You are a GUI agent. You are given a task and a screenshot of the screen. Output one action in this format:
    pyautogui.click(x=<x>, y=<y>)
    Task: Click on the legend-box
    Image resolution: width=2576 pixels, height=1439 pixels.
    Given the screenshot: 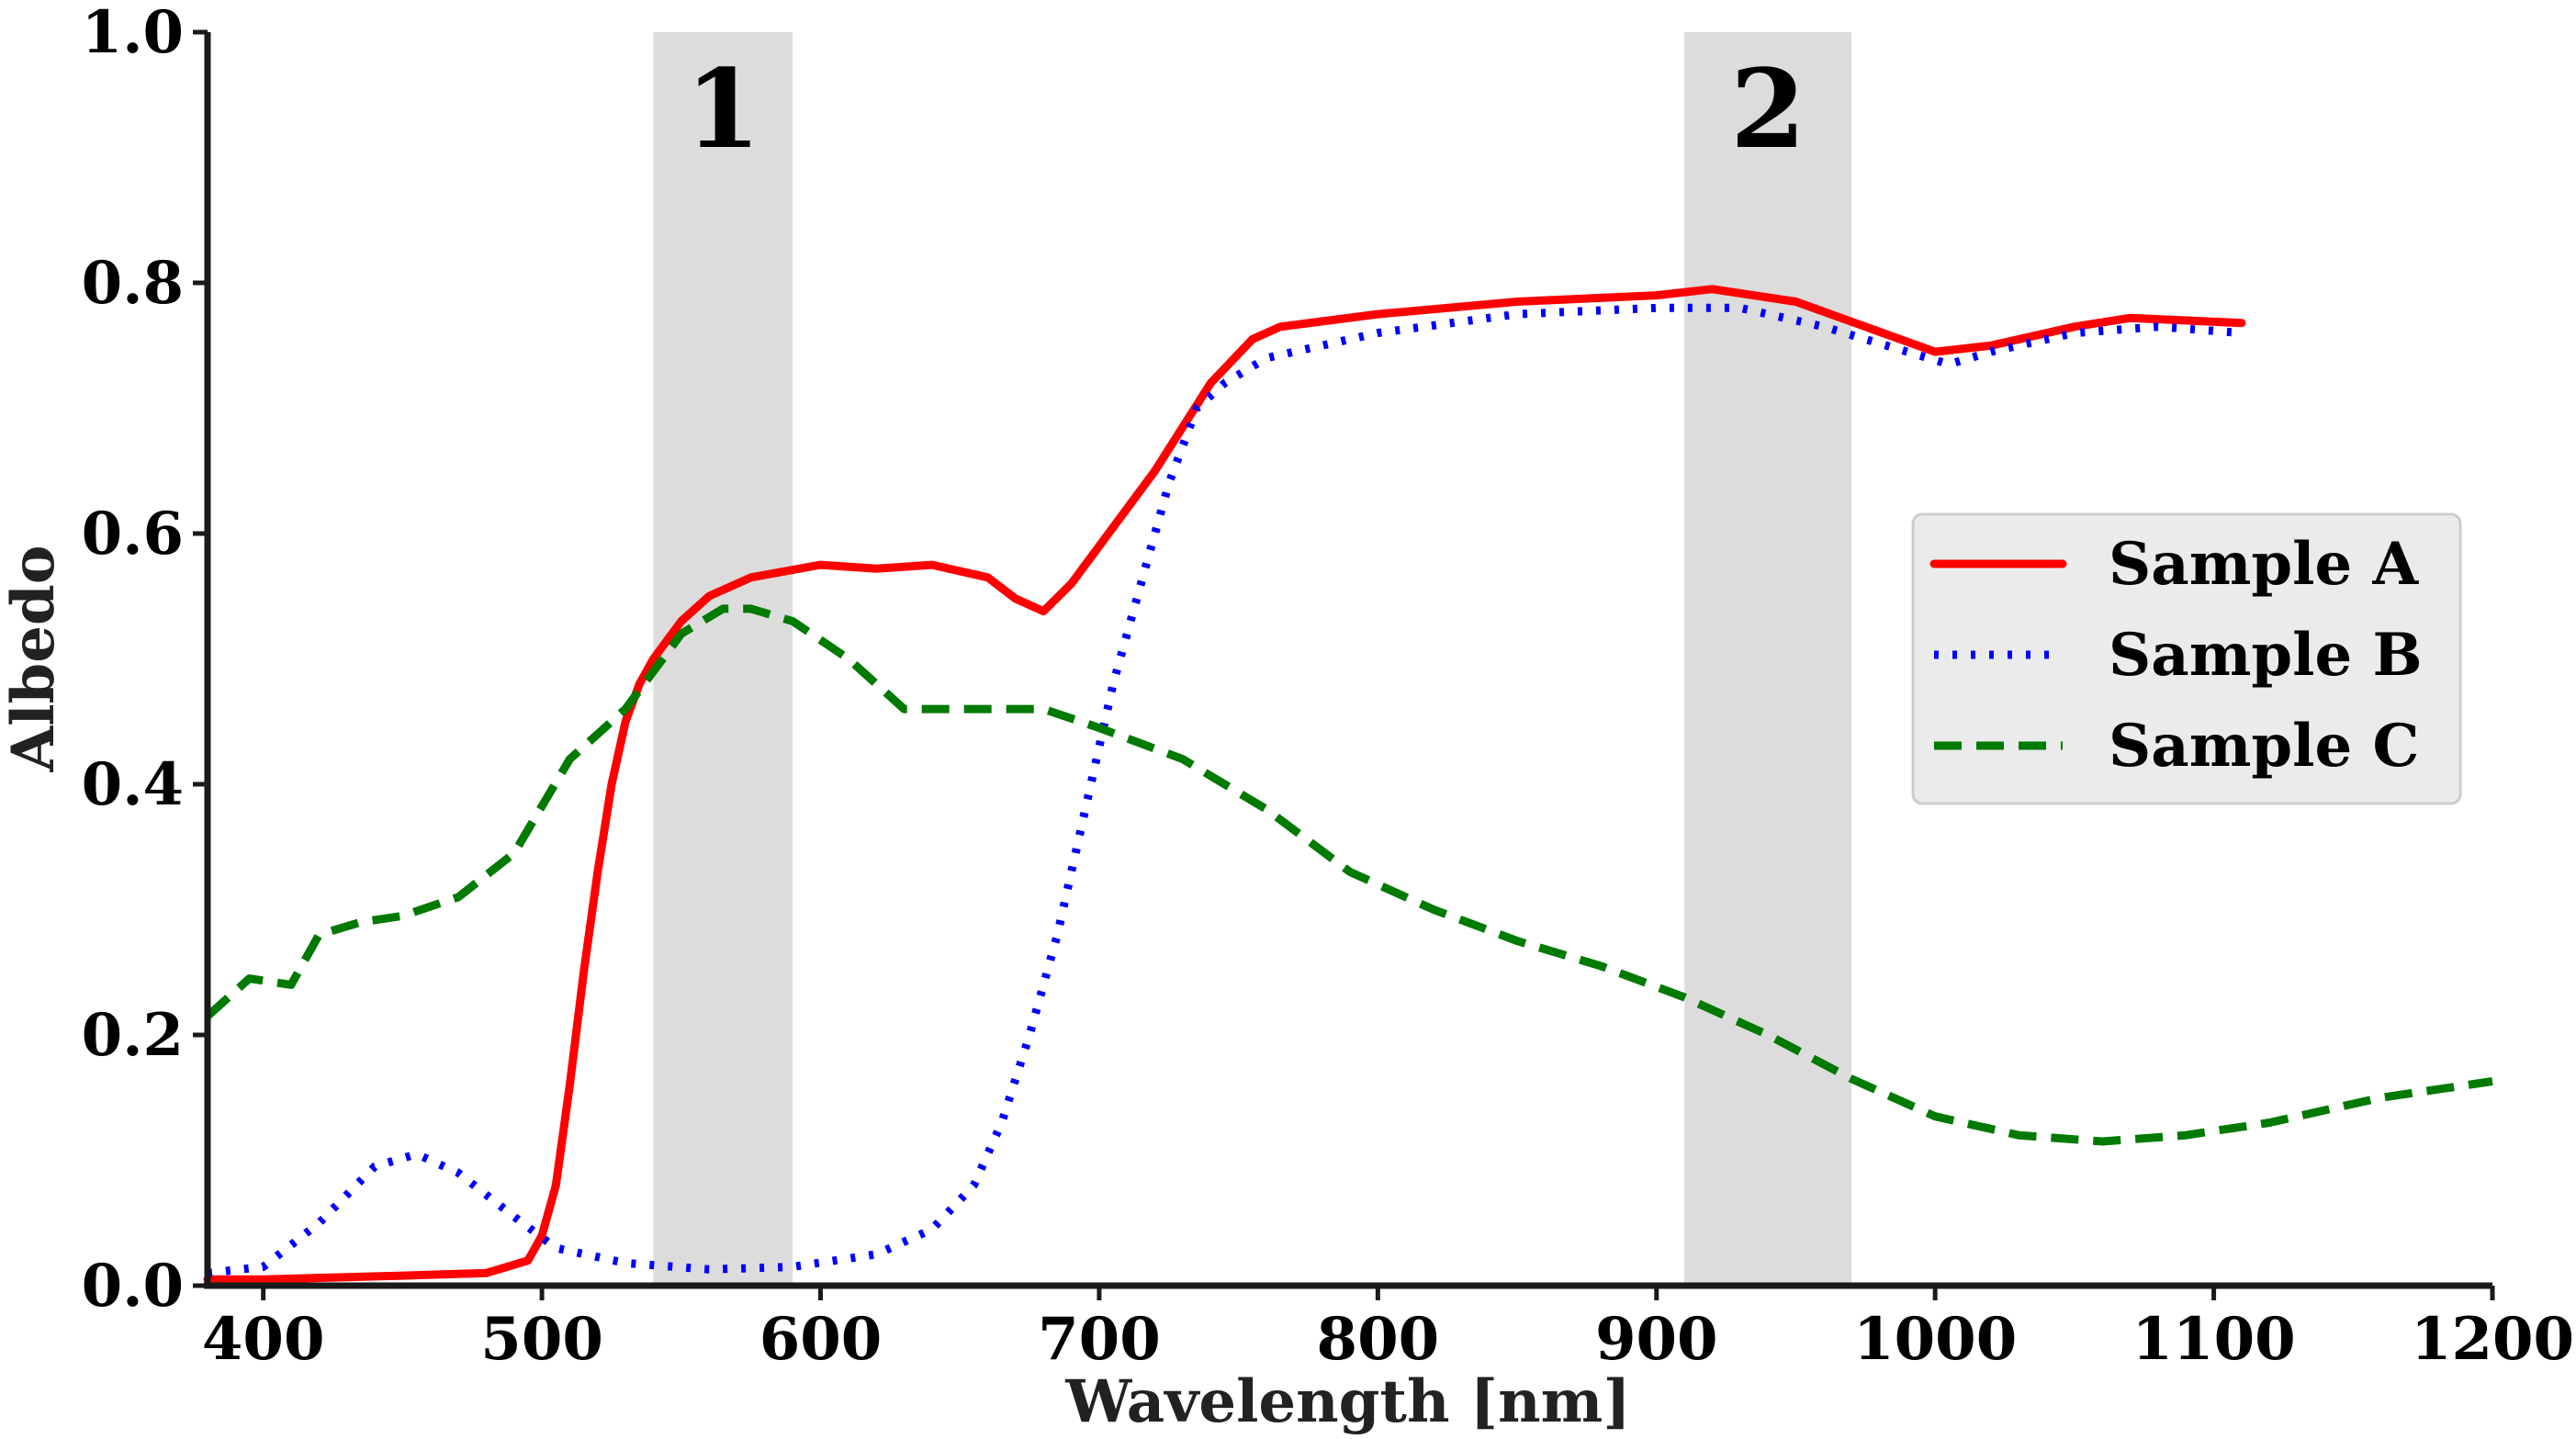 What is the action you would take?
    pyautogui.click(x=2186, y=658)
    